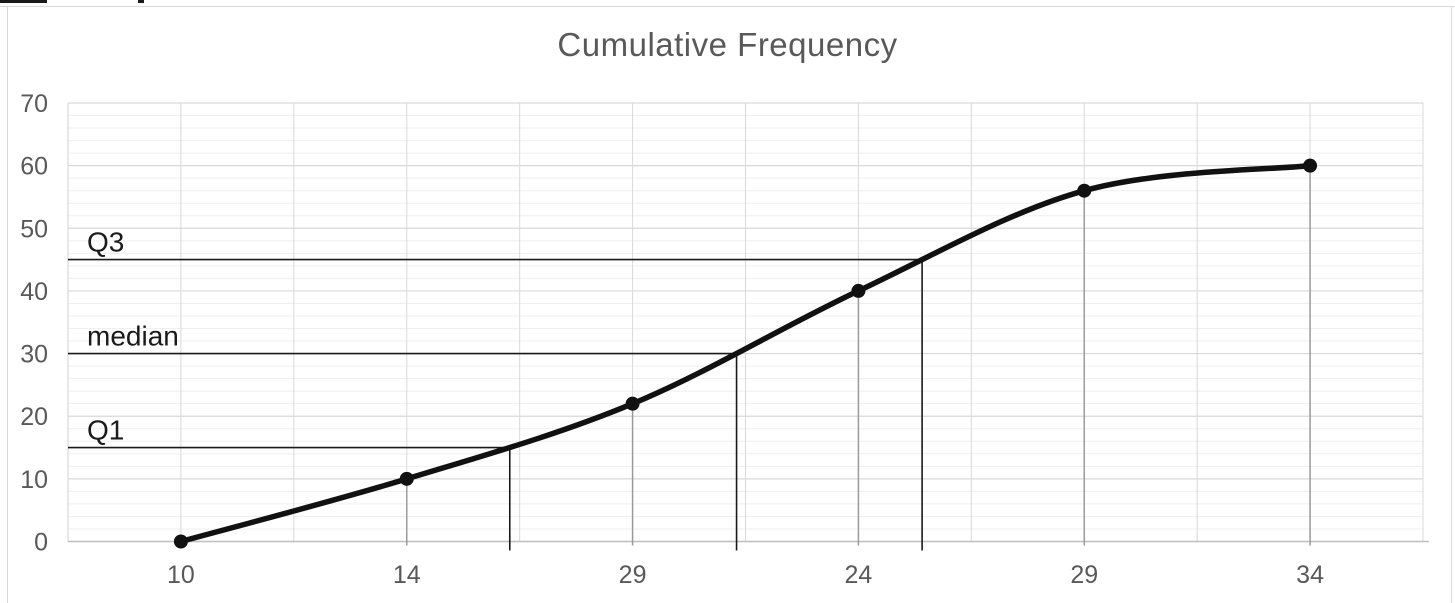 The height and width of the screenshot is (603, 1455). I want to click on chart-border-top, so click(727, 6).